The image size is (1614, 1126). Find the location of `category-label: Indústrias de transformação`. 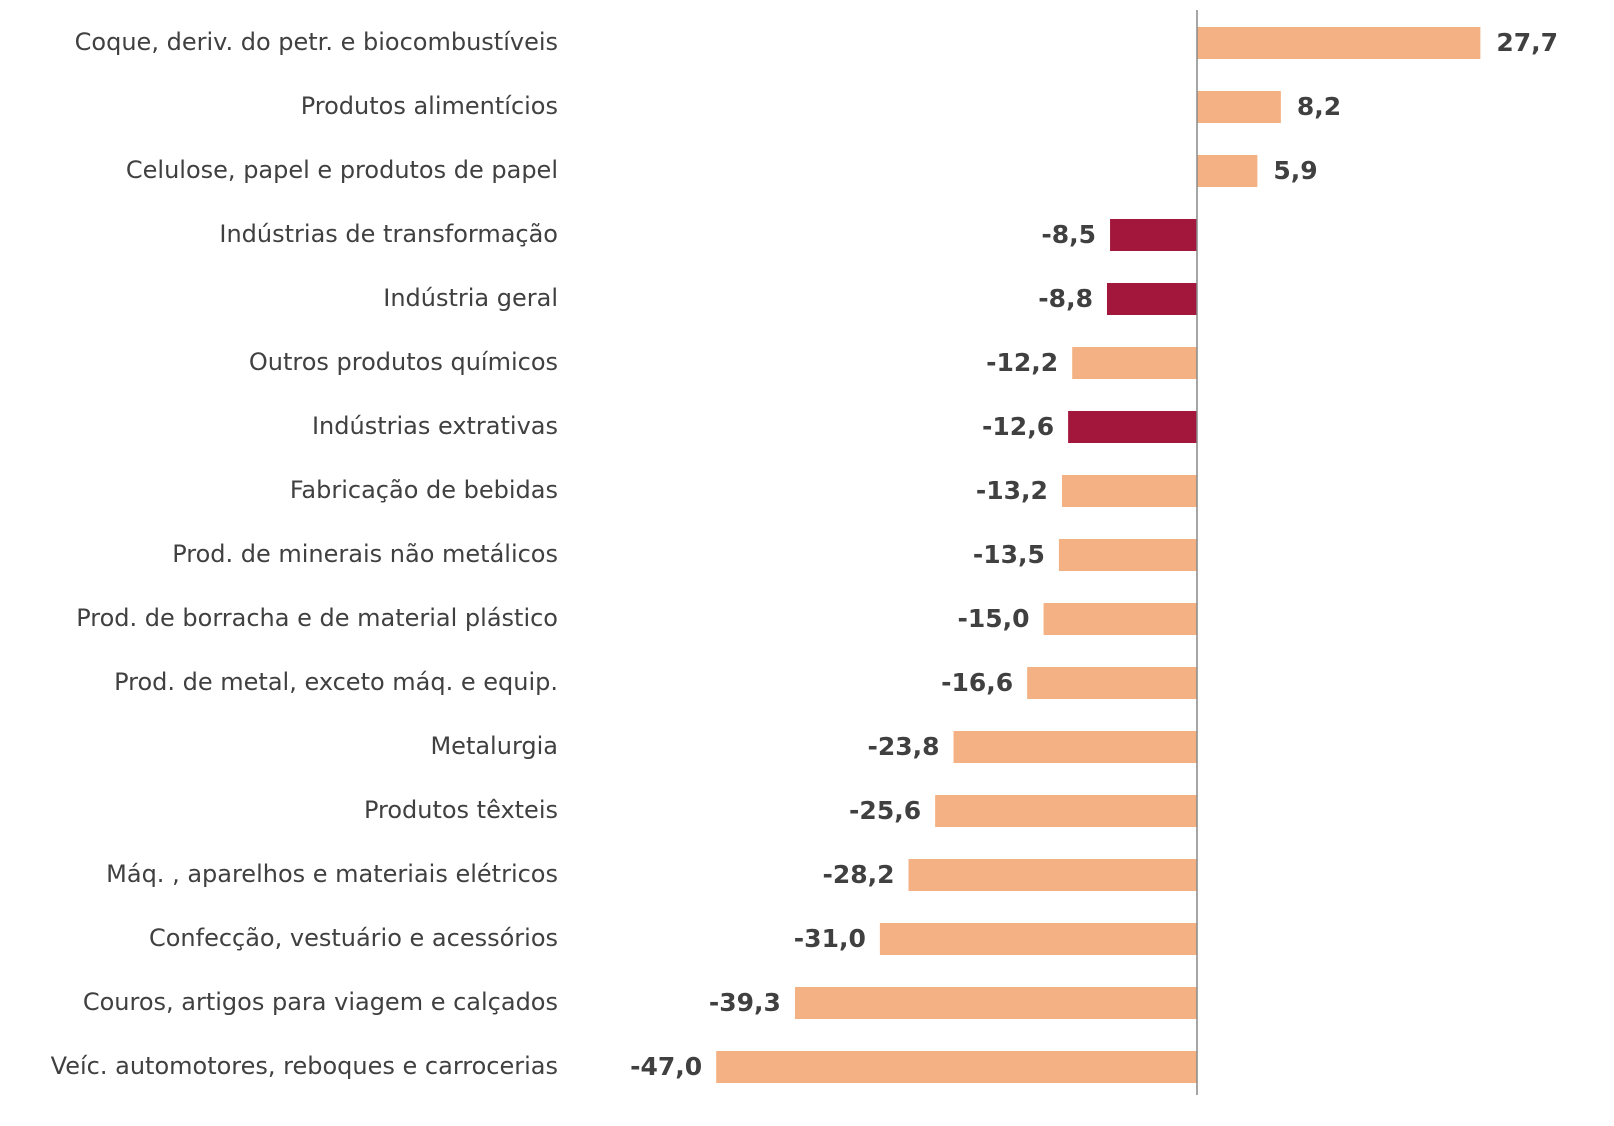

category-label: Indústrias de transformação is located at coordinates (388, 234).